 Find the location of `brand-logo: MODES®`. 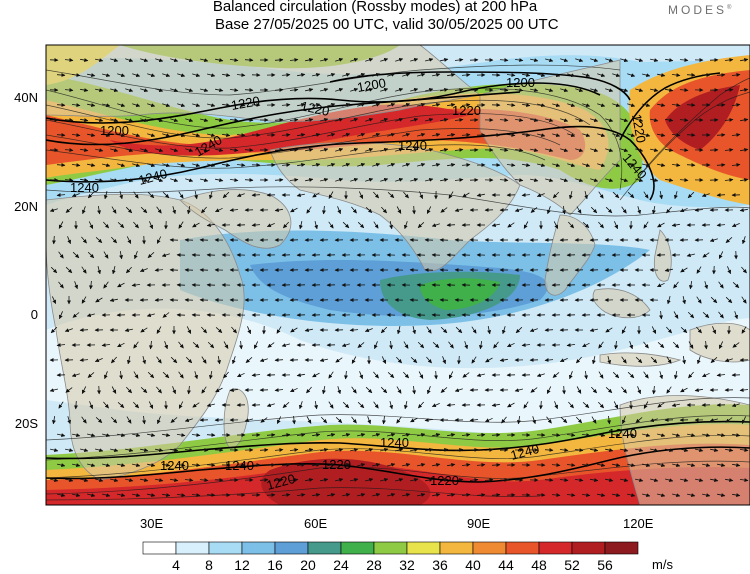

brand-logo: MODES® is located at coordinates (700, 10).